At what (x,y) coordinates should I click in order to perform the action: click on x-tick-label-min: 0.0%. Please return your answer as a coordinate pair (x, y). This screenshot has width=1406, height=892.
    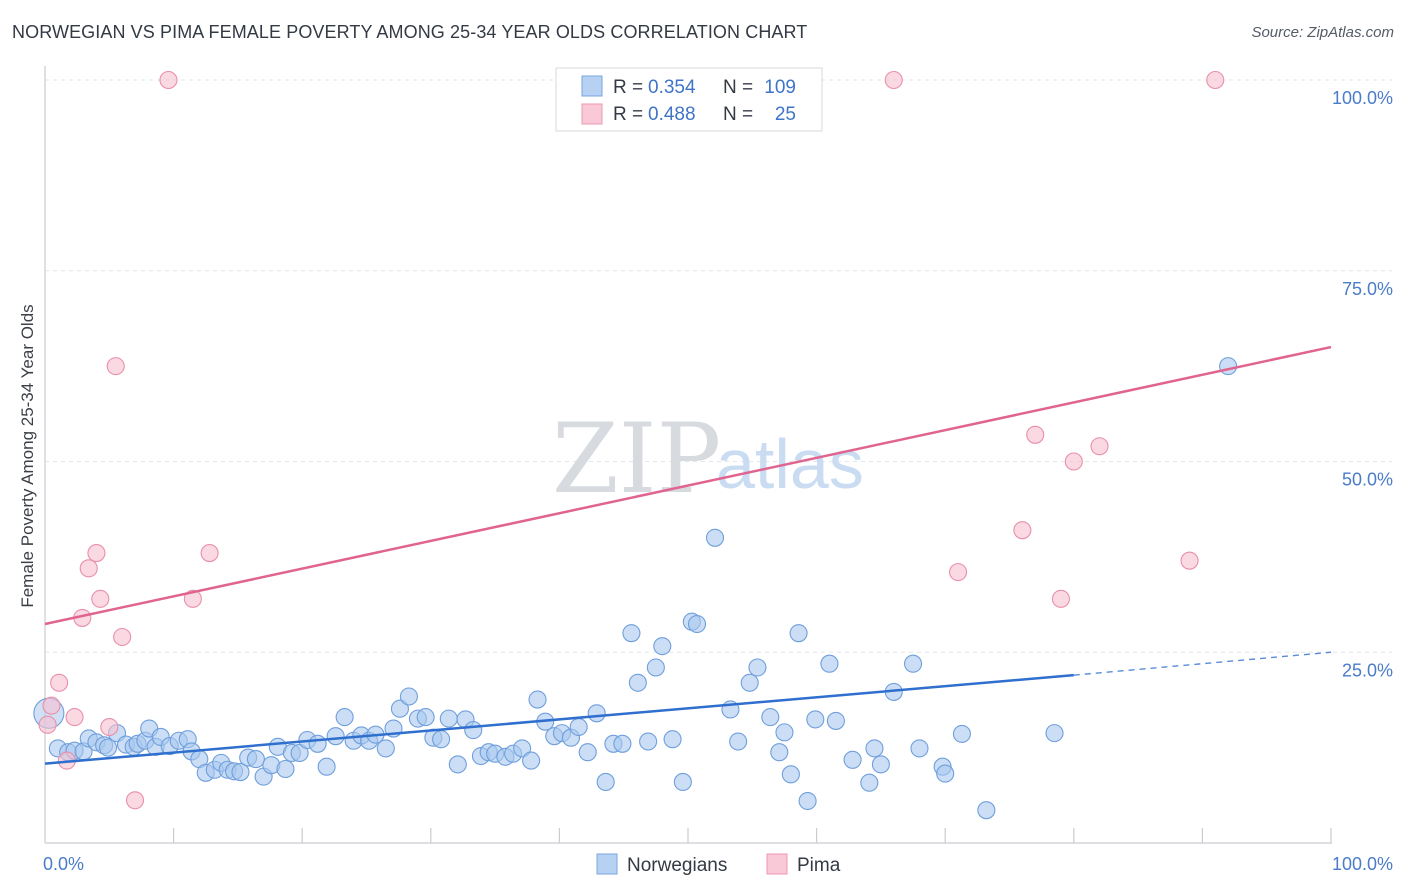
    Looking at the image, I should click on (63, 864).